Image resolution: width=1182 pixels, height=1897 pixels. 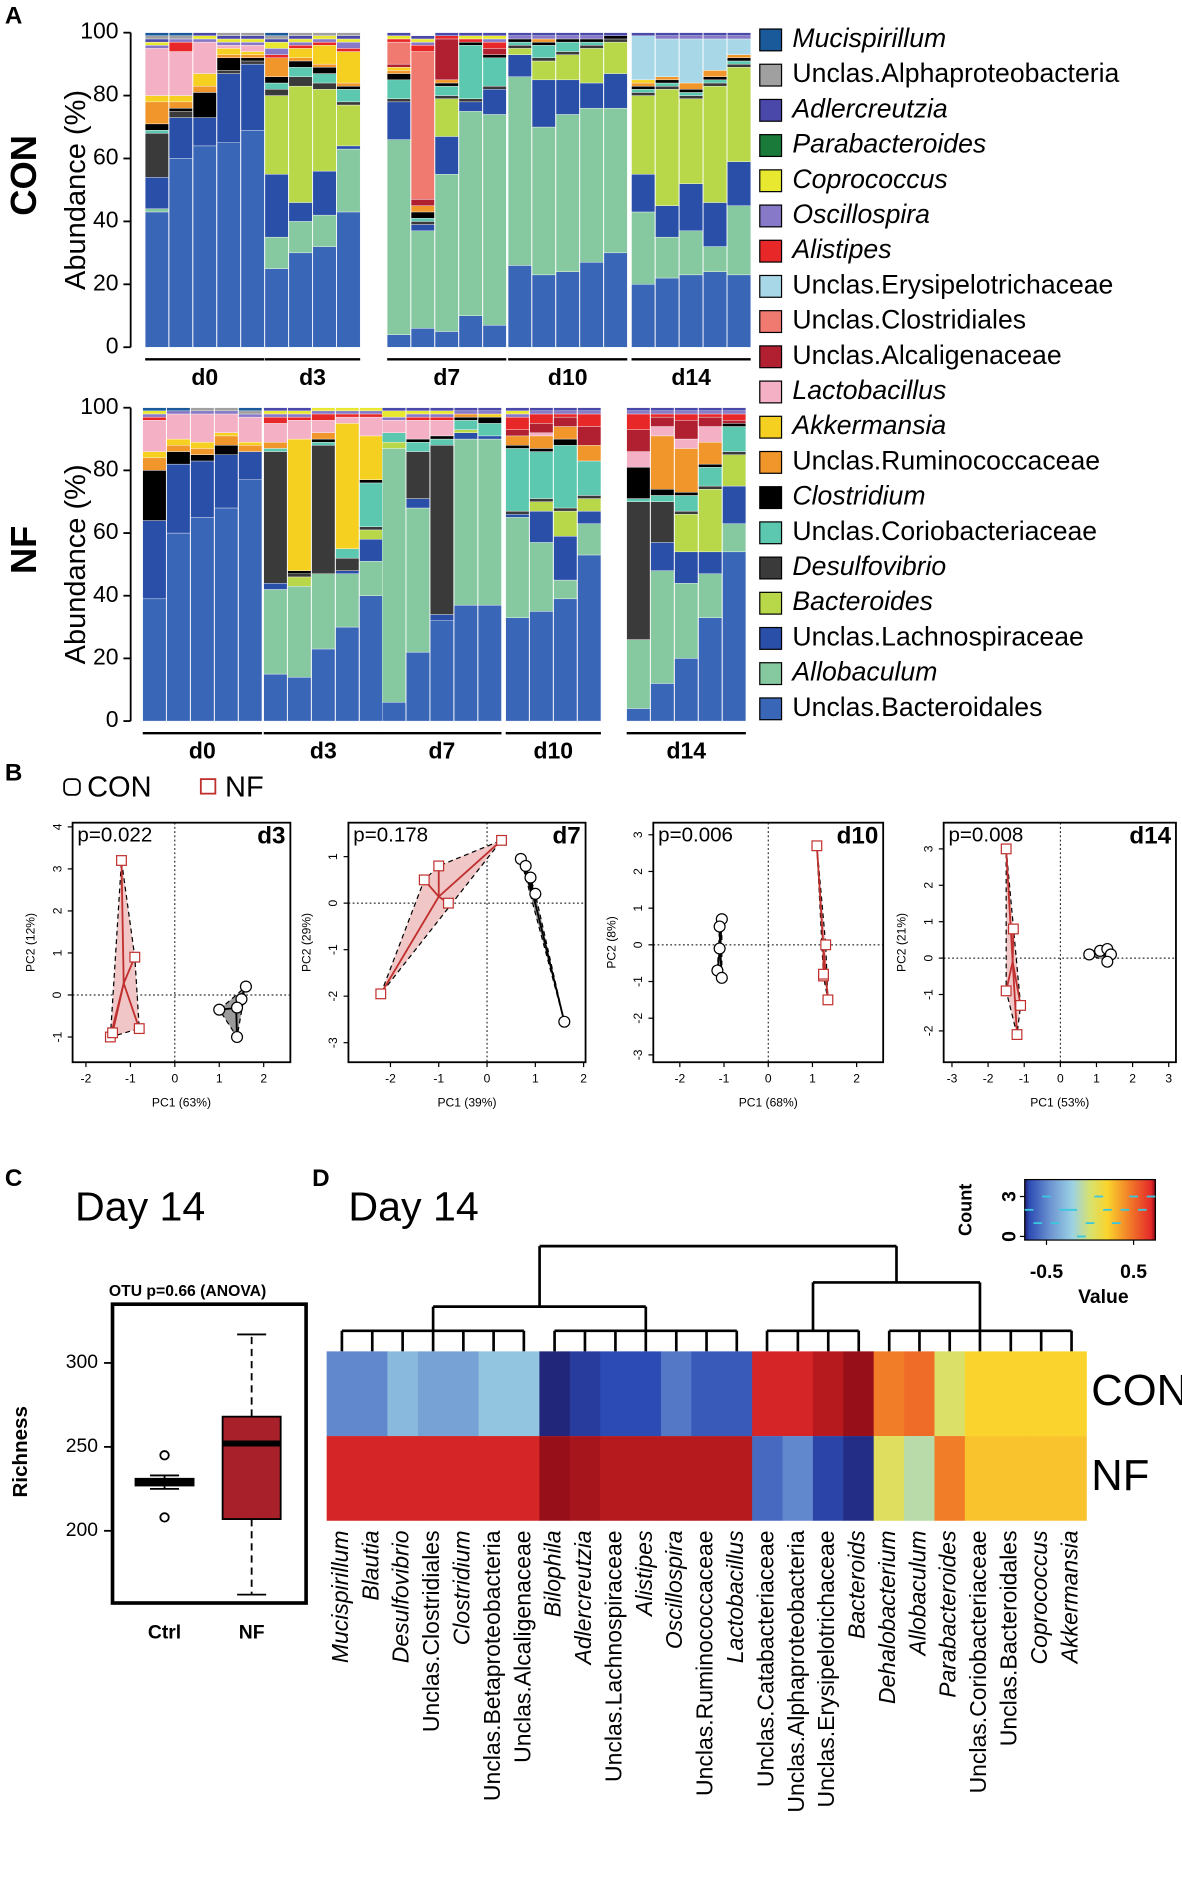 What do you see at coordinates (869, 38) in the screenshot?
I see `legend-label: Mucispirillum` at bounding box center [869, 38].